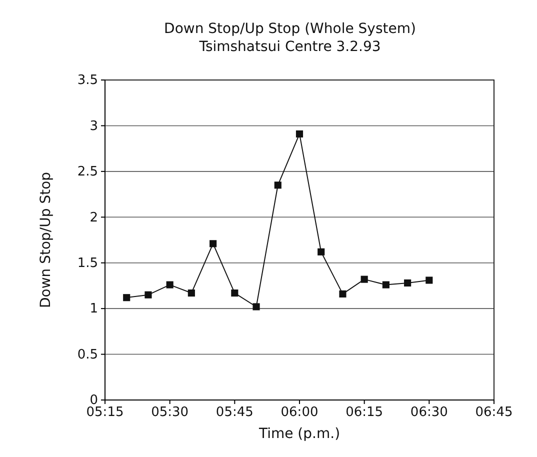  What do you see at coordinates (87, 264) in the screenshot?
I see `y-tick-label: 1.5` at bounding box center [87, 264].